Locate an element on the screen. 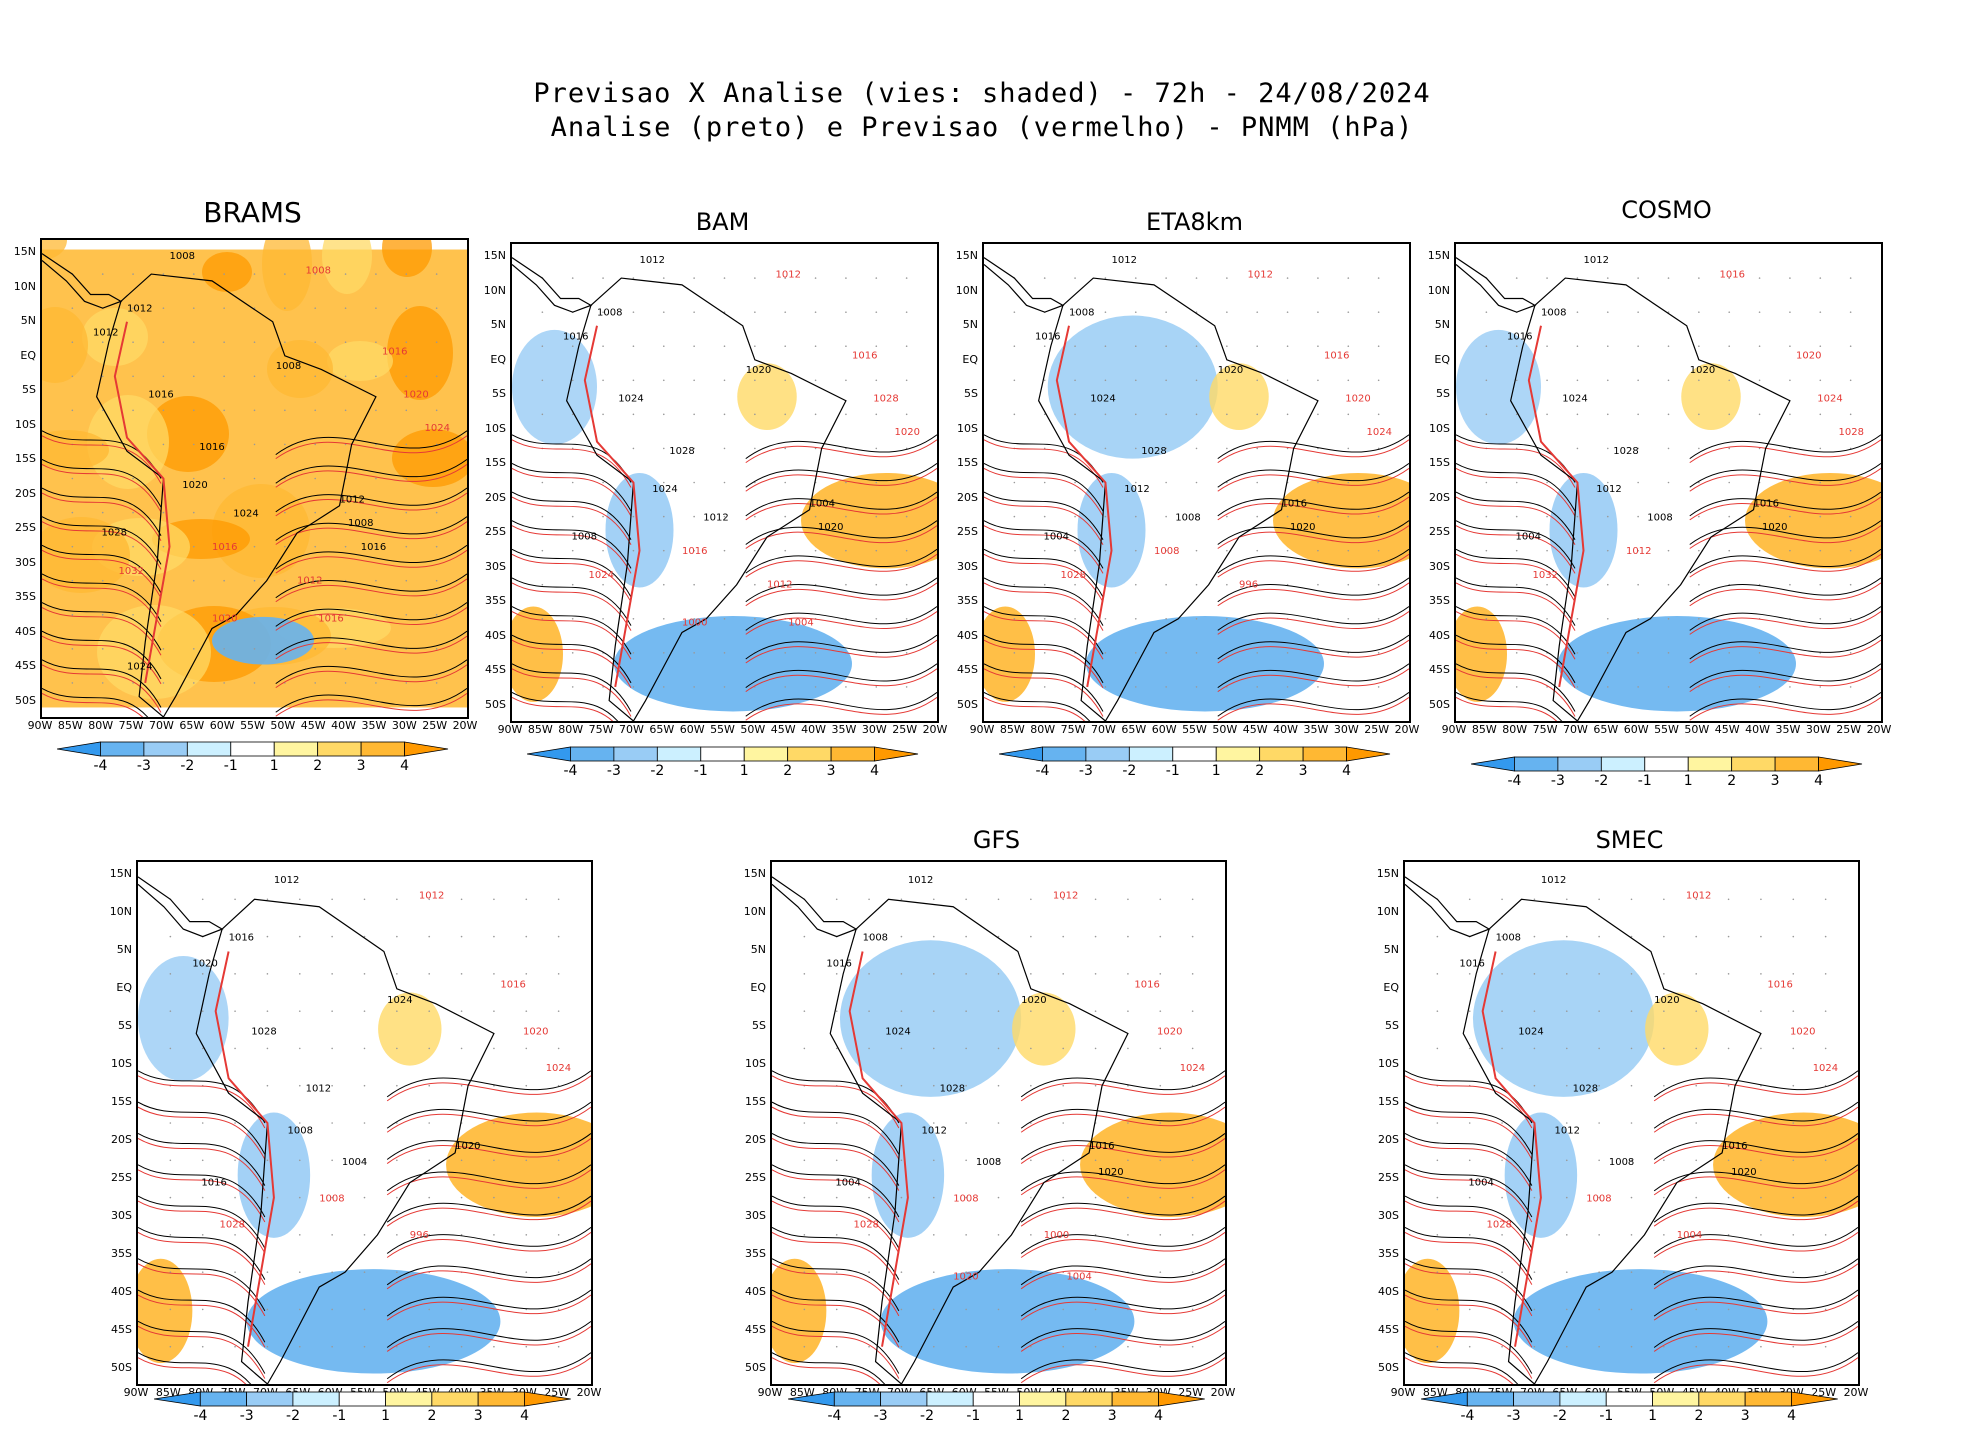 This screenshot has width=1964, height=1436. lon-tick-label: 30W is located at coordinates (404, 725).